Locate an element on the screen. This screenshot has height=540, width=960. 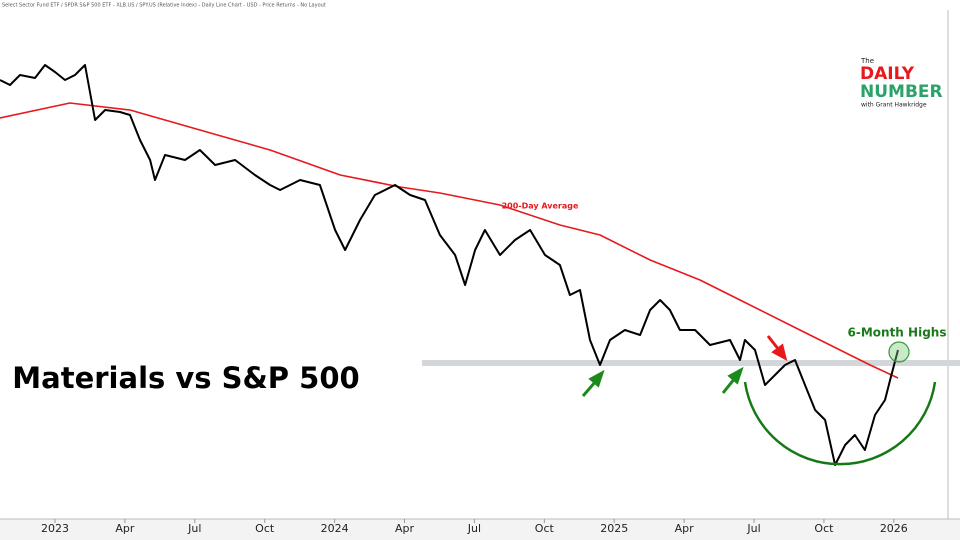
rounding-arc is located at coordinates (840, 423).